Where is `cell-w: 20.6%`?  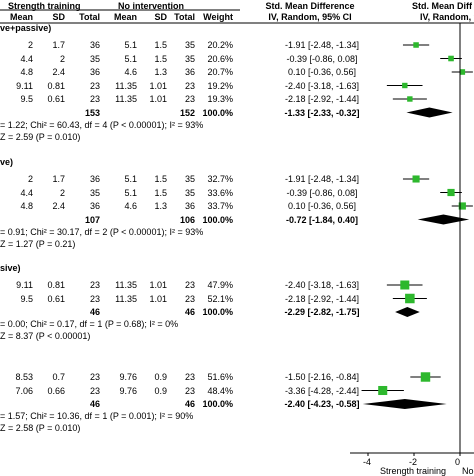 cell-w: 20.6% is located at coordinates (220, 58).